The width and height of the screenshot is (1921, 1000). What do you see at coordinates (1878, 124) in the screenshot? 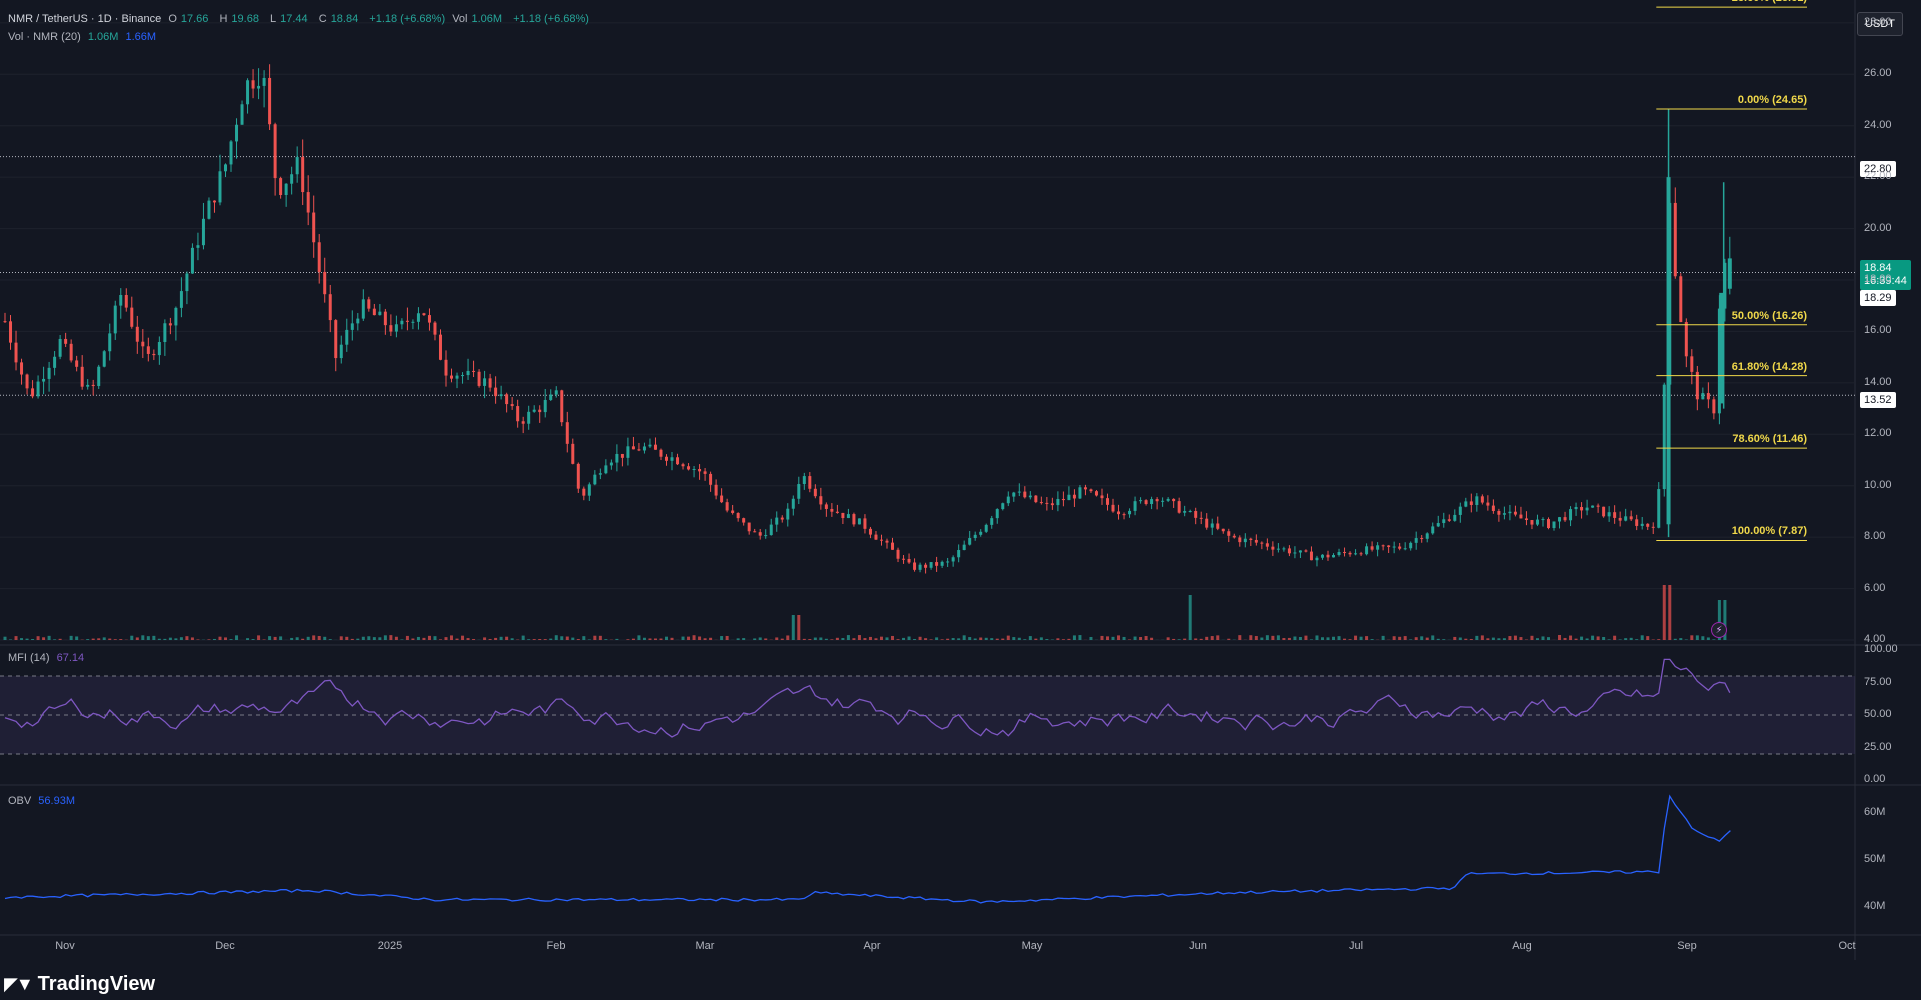
I see `price-axis-tick: 24.00` at bounding box center [1878, 124].